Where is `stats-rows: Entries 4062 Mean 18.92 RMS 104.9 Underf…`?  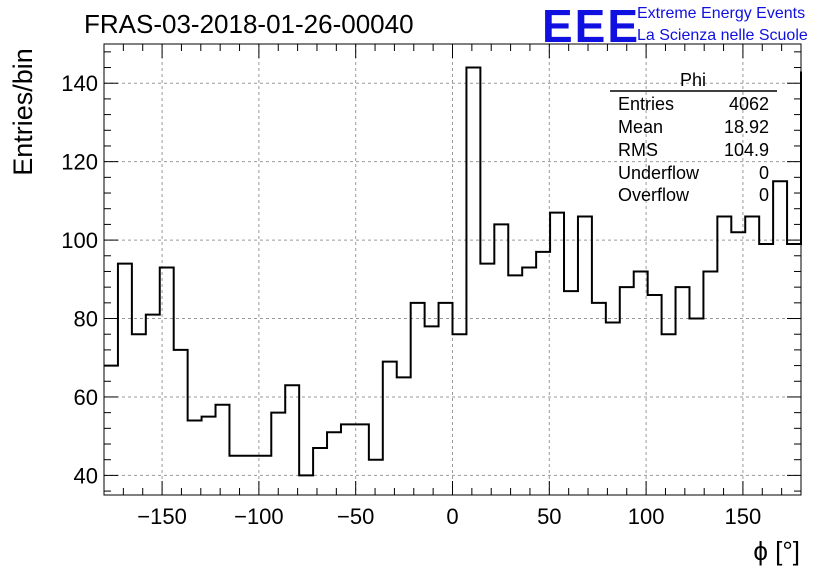 stats-rows: Entries 4062 Mean 18.92 RMS 104.9 Underf… is located at coordinates (693, 149).